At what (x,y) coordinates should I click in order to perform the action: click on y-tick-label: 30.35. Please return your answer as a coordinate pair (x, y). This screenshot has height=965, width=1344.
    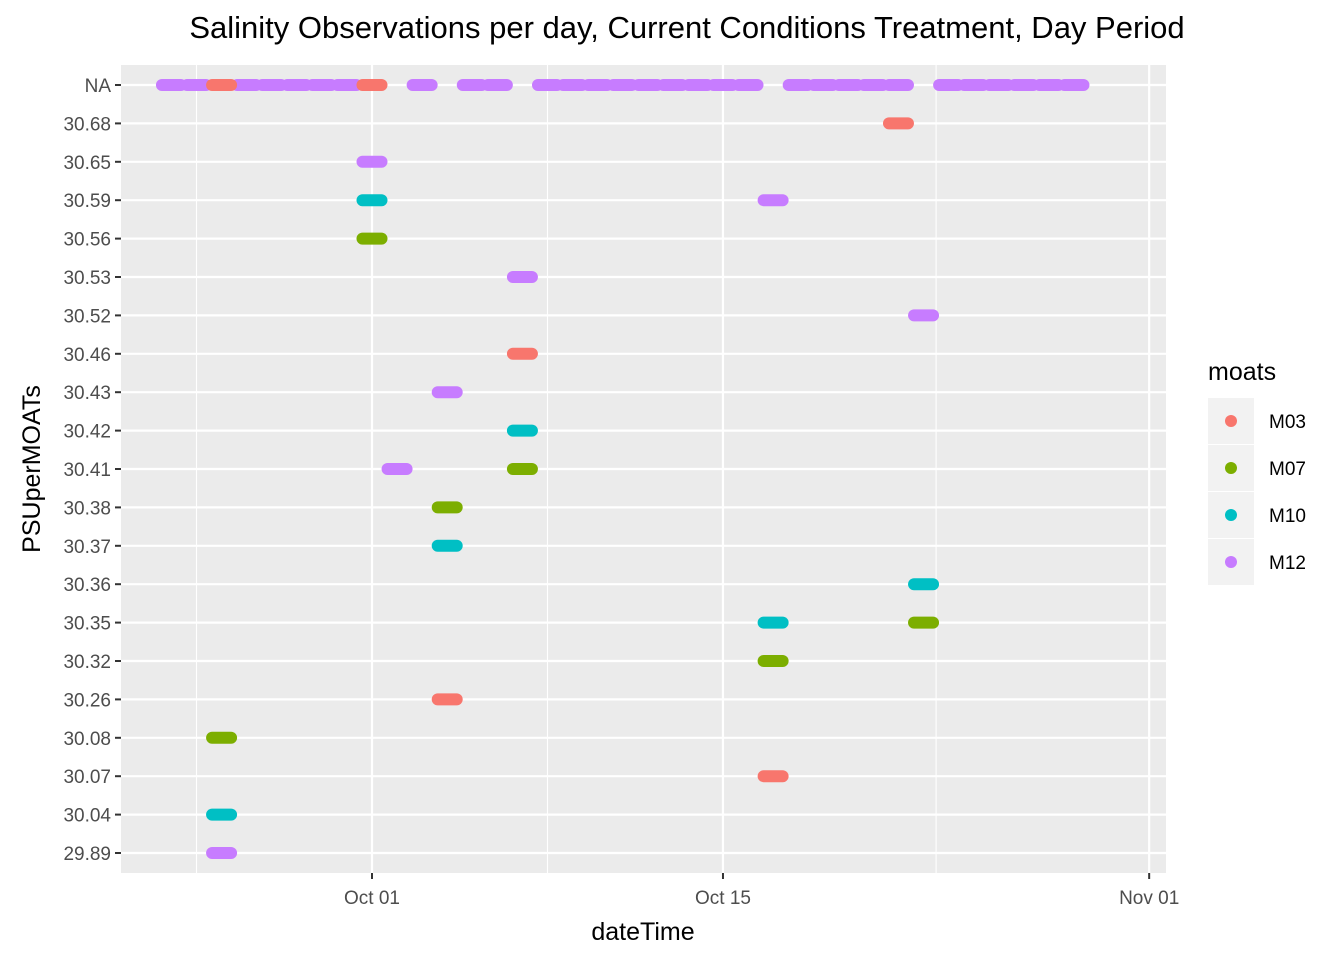
    Looking at the image, I should click on (87, 624).